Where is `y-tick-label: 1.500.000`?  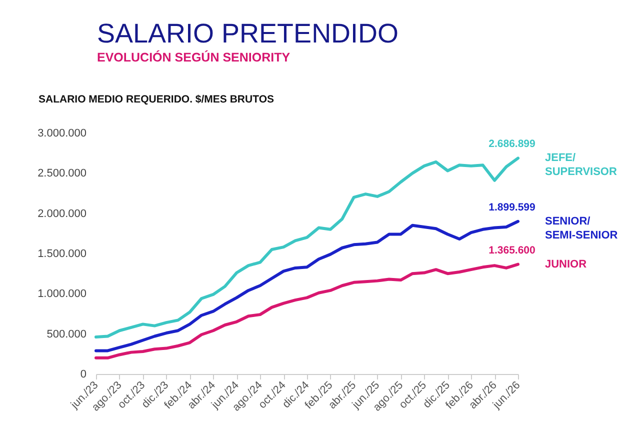
y-tick-label: 1.500.000 is located at coordinates (62, 254).